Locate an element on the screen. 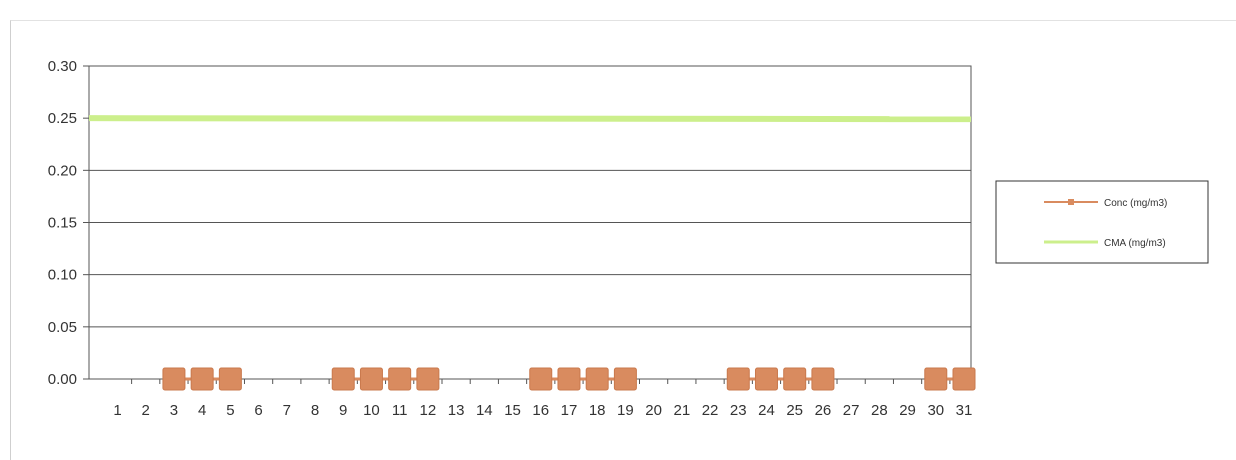 This screenshot has width=1236, height=460. x-tick-label: 20 is located at coordinates (653, 410).